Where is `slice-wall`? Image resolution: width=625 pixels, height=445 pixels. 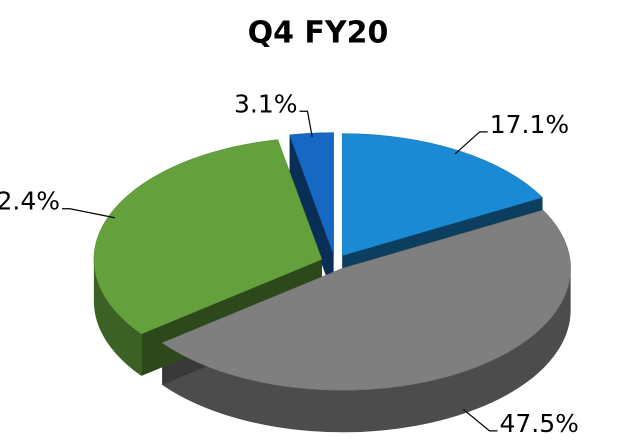 slice-wall is located at coordinates (311, 215).